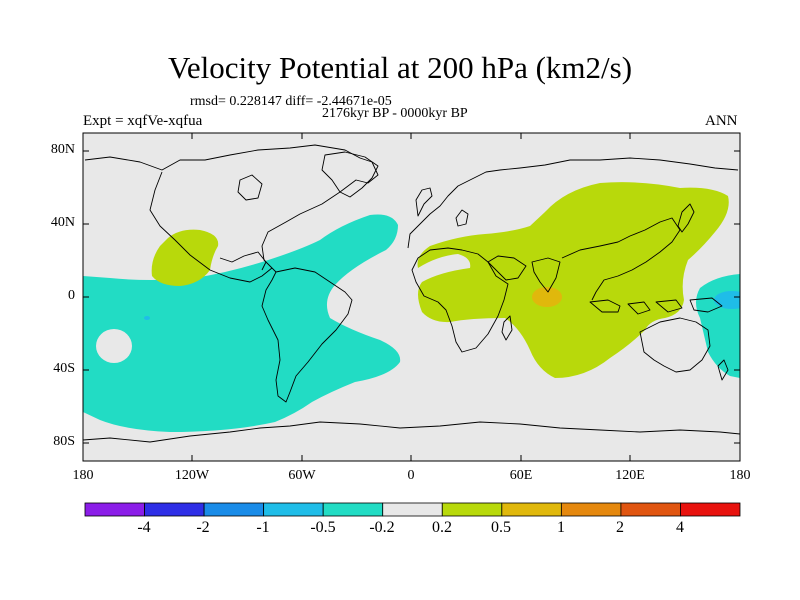 The height and width of the screenshot is (600, 800). I want to click on colorbar-label: 4, so click(680, 527).